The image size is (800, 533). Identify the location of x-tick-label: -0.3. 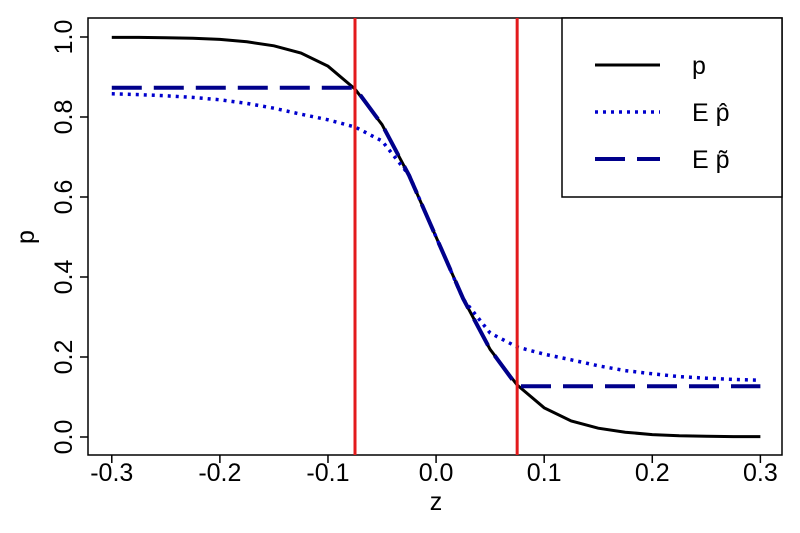
(111, 473).